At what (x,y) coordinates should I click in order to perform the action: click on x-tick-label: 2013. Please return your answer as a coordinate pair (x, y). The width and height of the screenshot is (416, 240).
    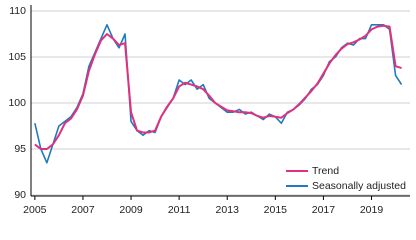
    Looking at the image, I should click on (228, 210).